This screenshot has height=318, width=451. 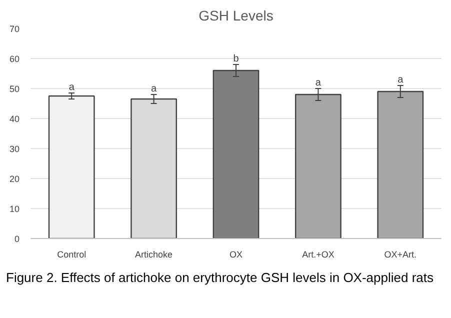 I want to click on y-tick-label: 10, so click(x=14, y=209).